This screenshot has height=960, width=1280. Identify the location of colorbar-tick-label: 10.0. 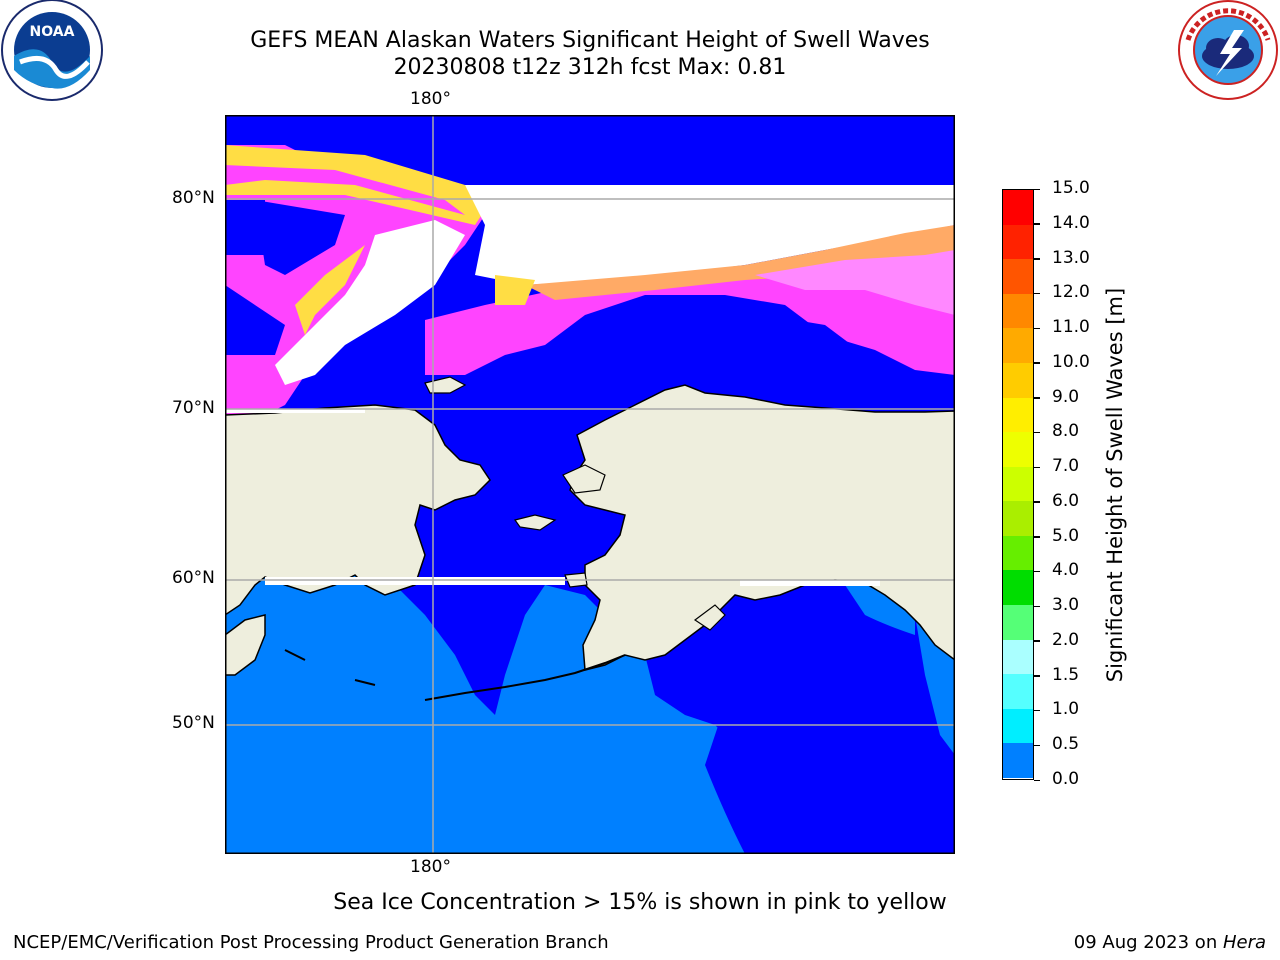
(1071, 361).